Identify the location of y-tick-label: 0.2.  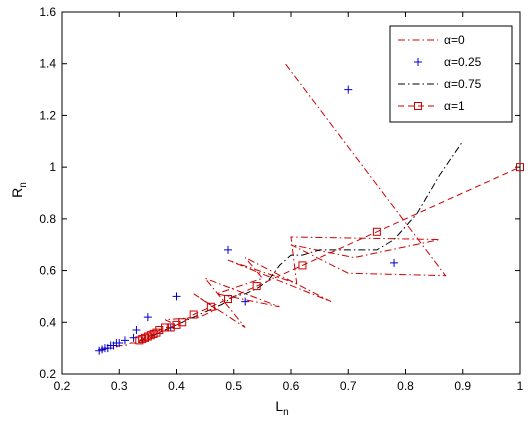
(47, 374).